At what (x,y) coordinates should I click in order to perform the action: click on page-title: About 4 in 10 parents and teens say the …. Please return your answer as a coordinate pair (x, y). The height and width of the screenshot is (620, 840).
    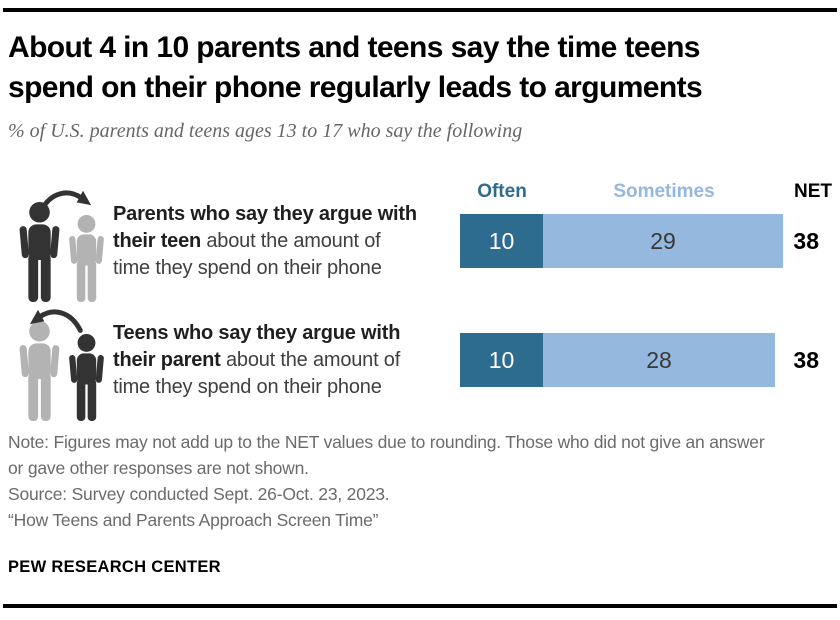
    Looking at the image, I should click on (355, 67).